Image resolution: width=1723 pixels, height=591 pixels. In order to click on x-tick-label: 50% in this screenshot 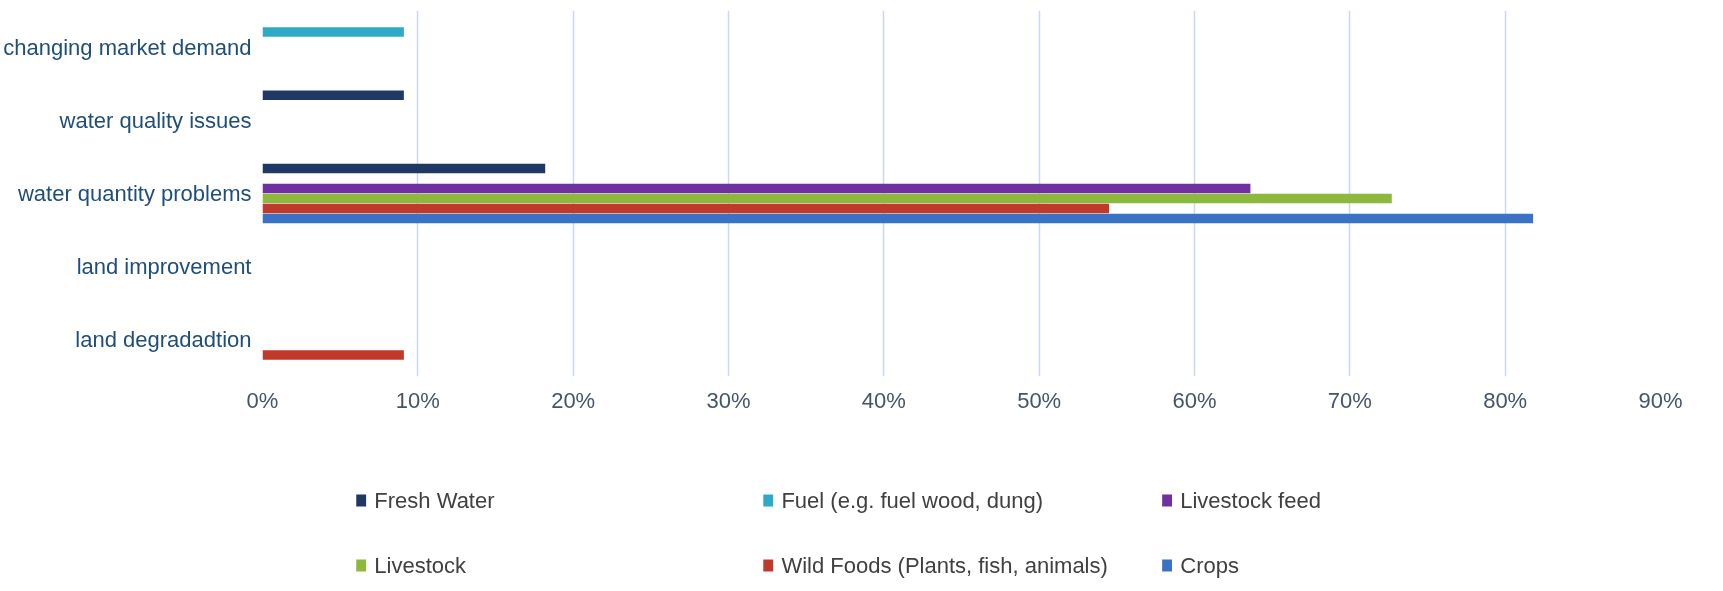, I will do `click(1039, 400)`.